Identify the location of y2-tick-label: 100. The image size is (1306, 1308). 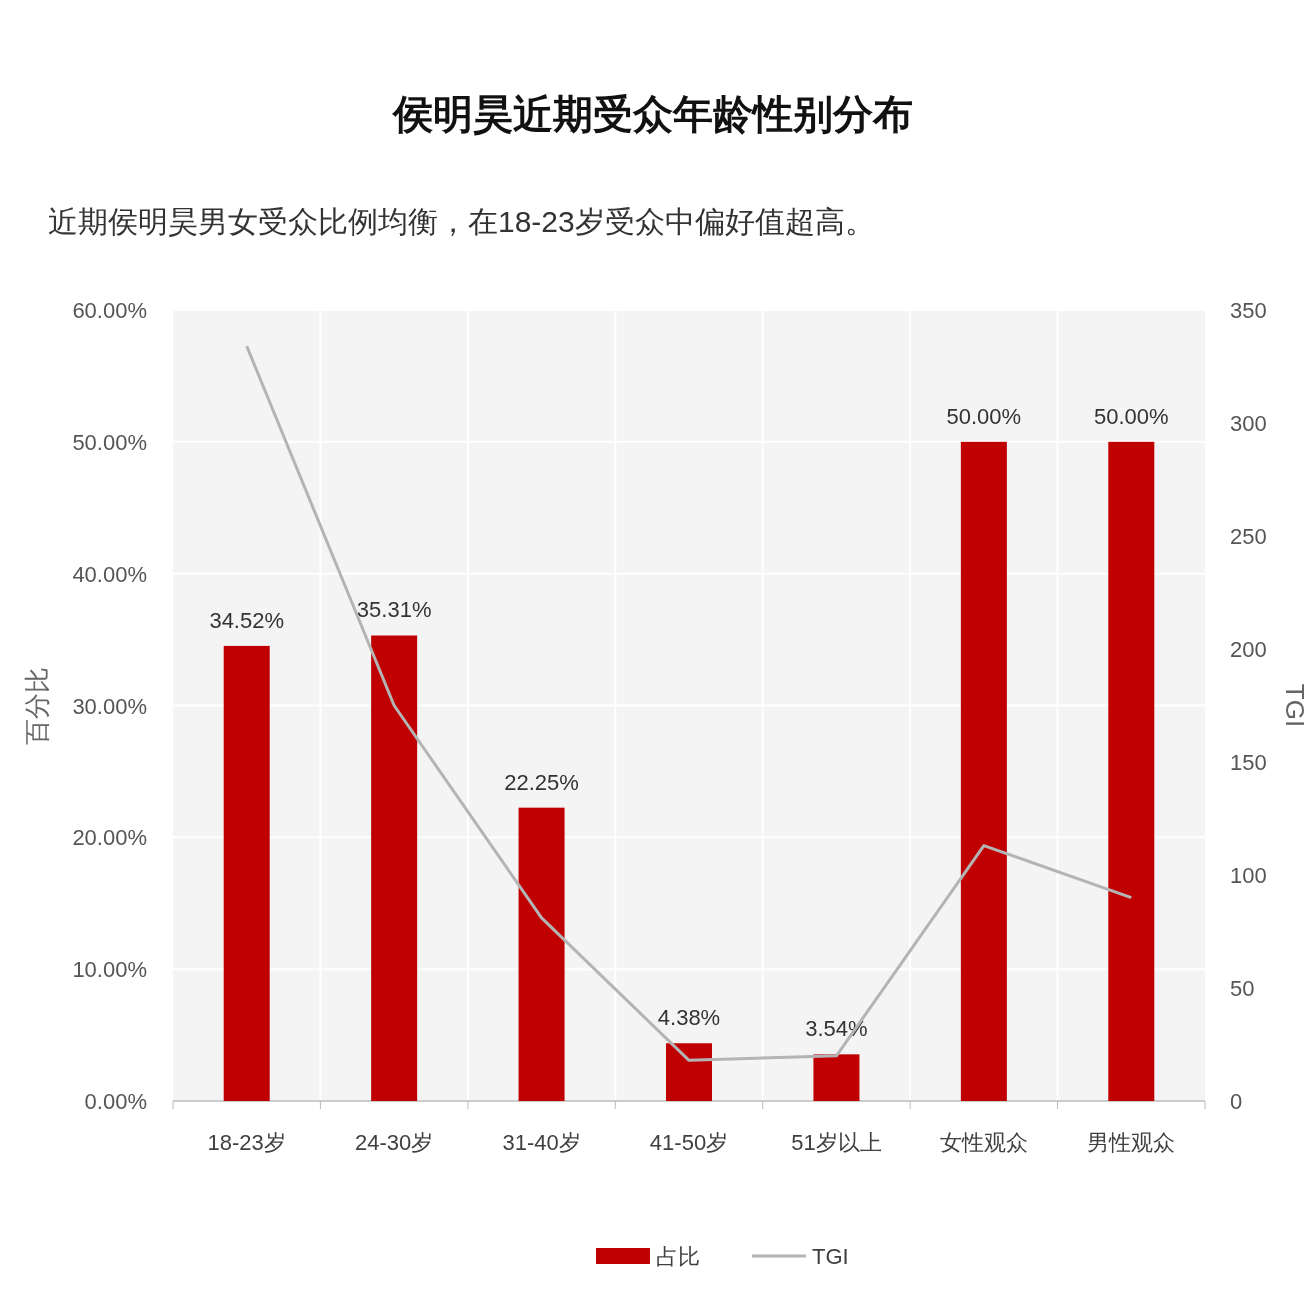
(1248, 875).